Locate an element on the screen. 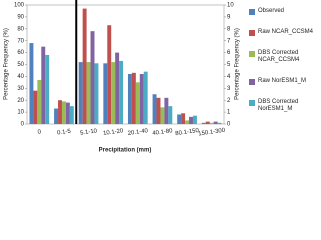  y2-tick-label: 10 is located at coordinates (230, 6).